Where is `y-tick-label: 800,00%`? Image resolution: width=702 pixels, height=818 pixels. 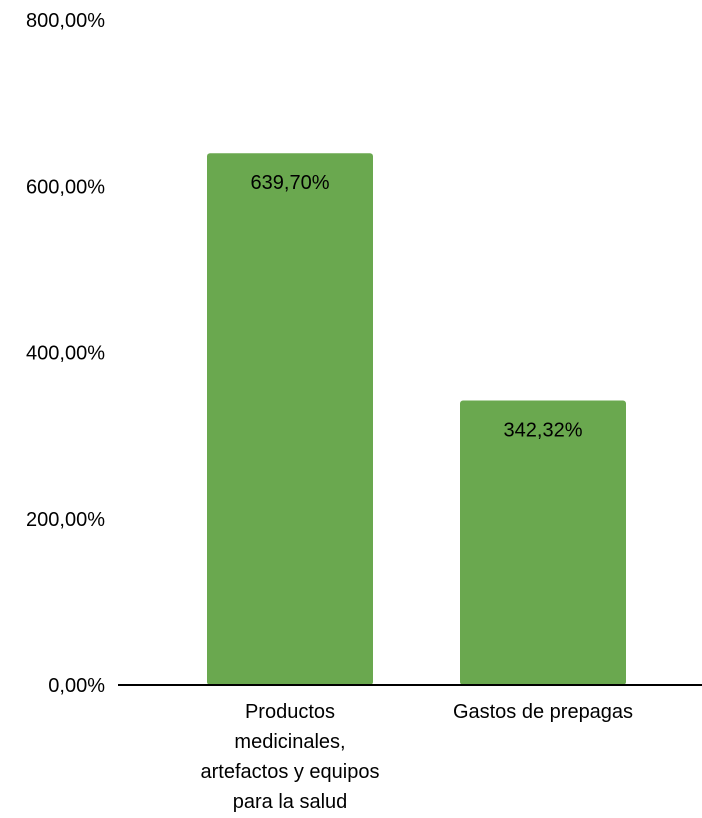 y-tick-label: 800,00% is located at coordinates (65, 21).